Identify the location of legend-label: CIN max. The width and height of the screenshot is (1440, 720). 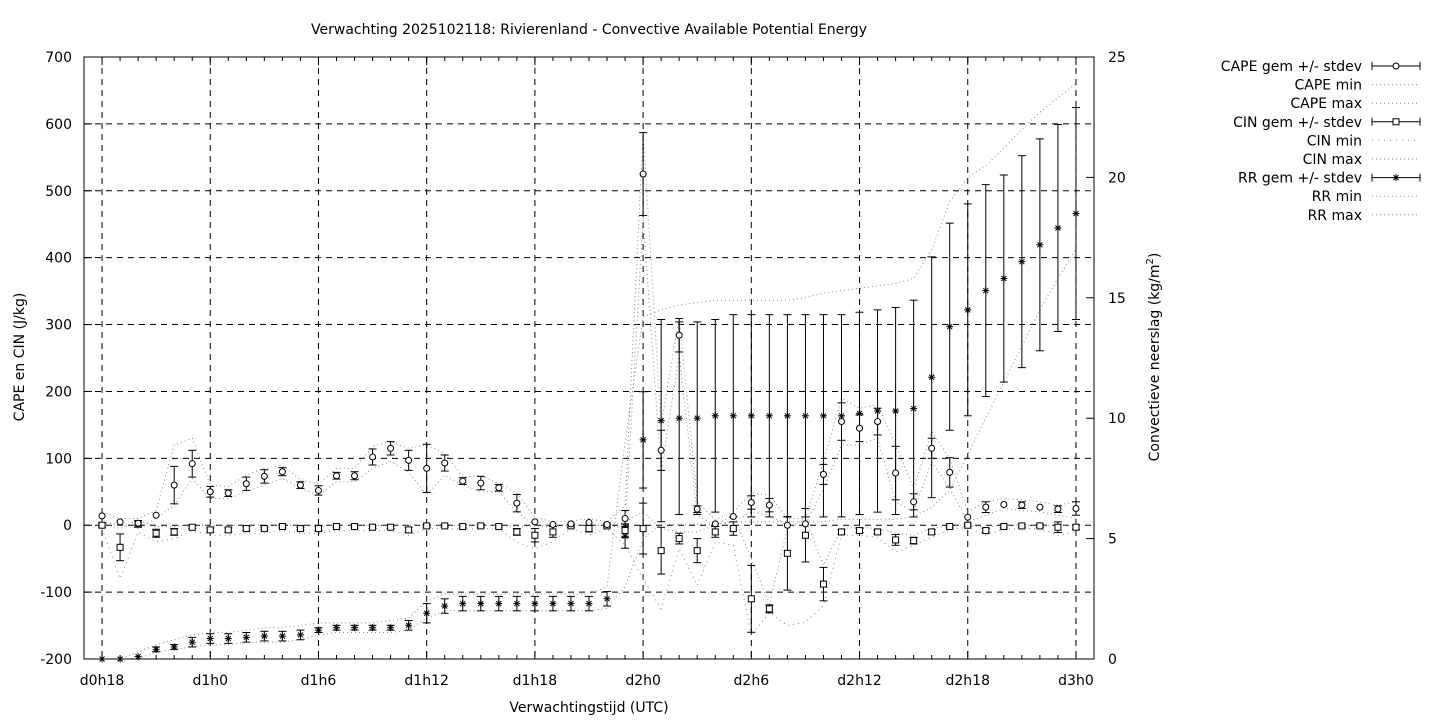
(1332, 160).